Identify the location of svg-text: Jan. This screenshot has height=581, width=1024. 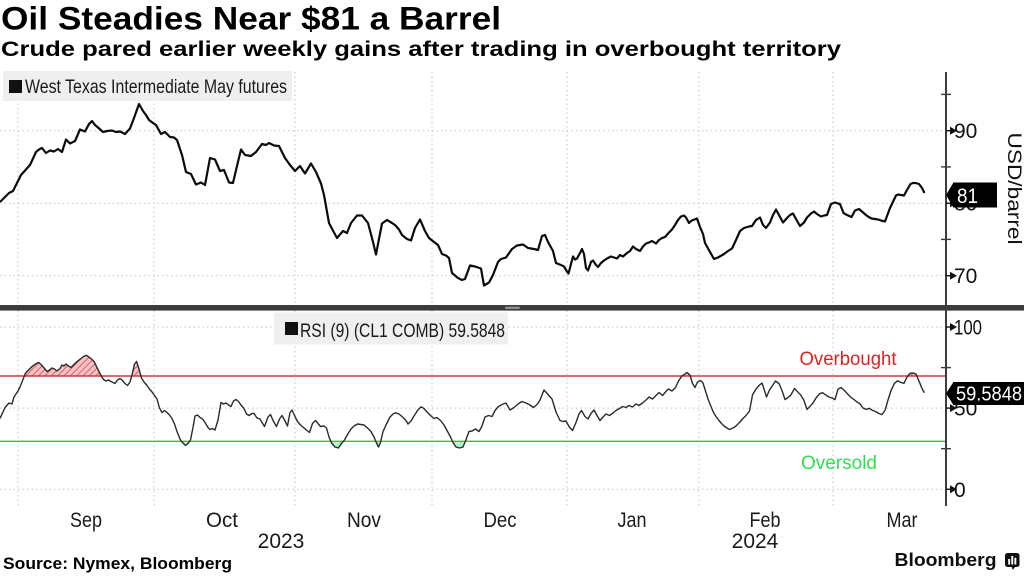
(632, 520).